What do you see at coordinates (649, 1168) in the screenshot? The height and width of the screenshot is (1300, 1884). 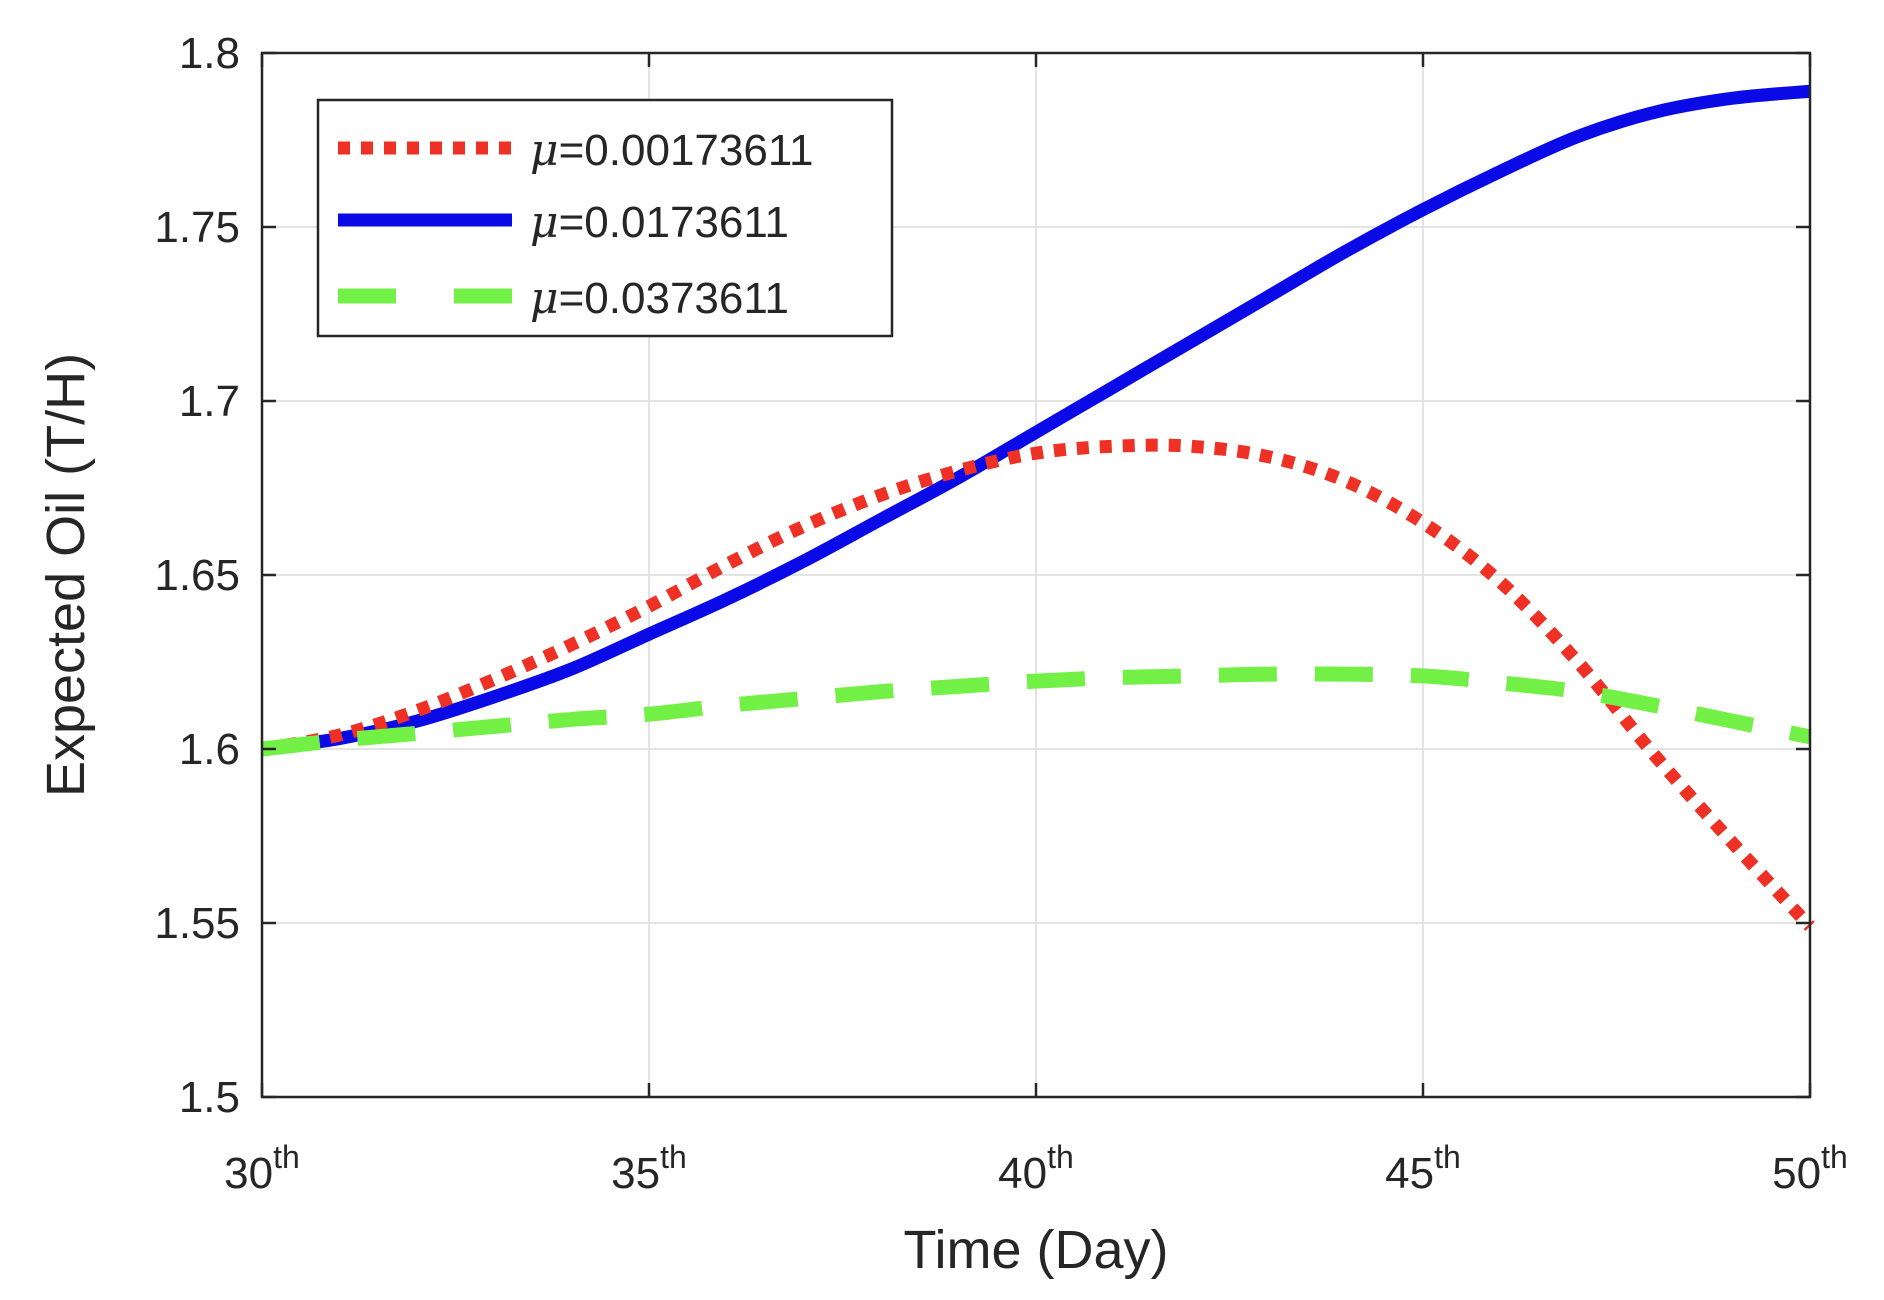 I see `x-tick-label: 35th` at bounding box center [649, 1168].